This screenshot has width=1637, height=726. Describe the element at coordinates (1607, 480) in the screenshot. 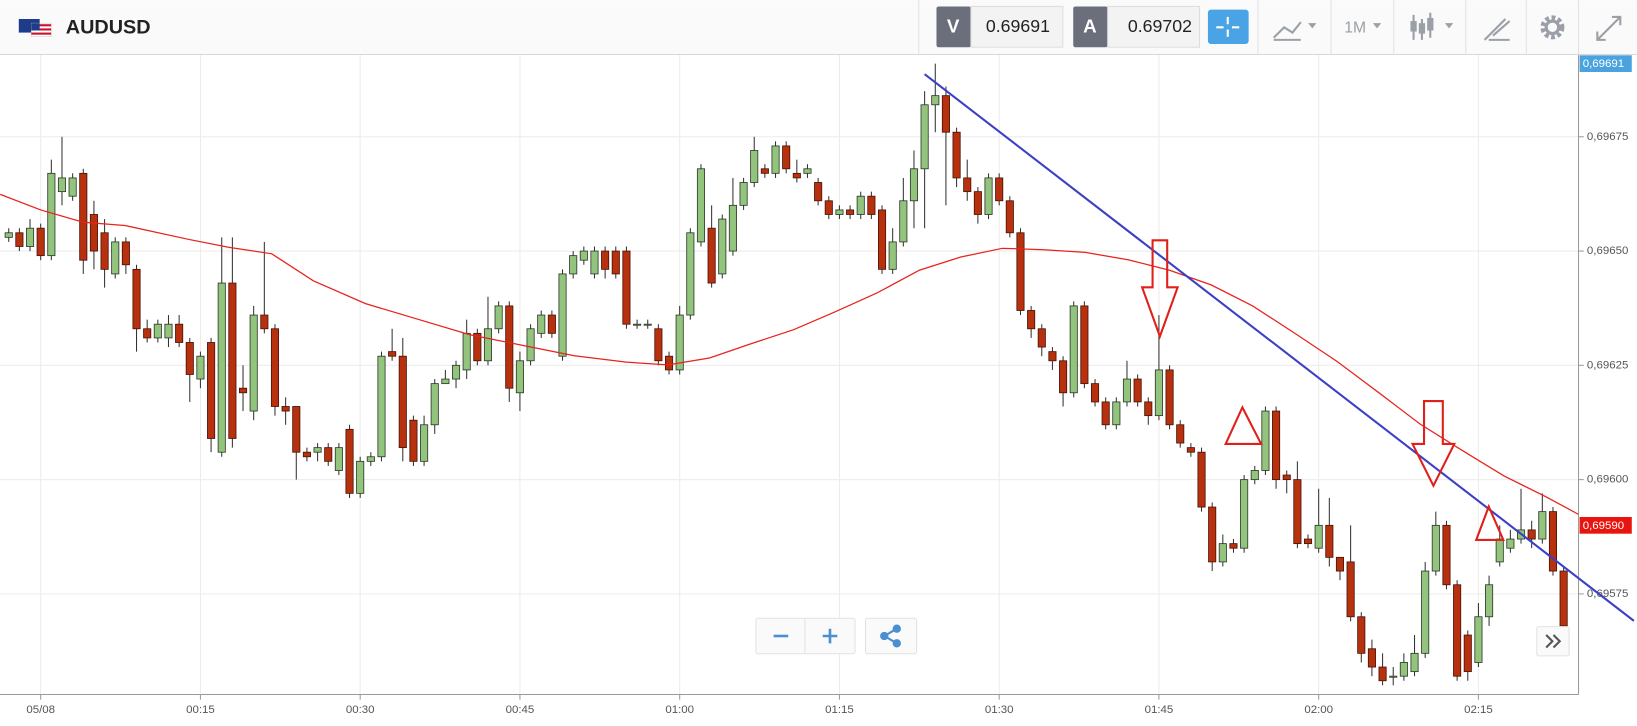

I see `y-tick-label: 0,69600` at that location.